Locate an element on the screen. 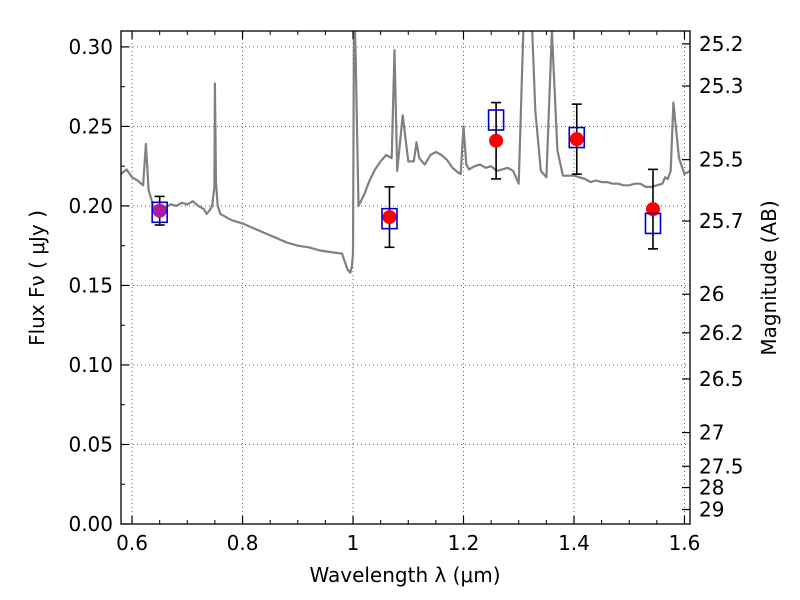 Image resolution: width=800 pixels, height=600 pixels. magnitude-tick-label: 27 is located at coordinates (711, 433).